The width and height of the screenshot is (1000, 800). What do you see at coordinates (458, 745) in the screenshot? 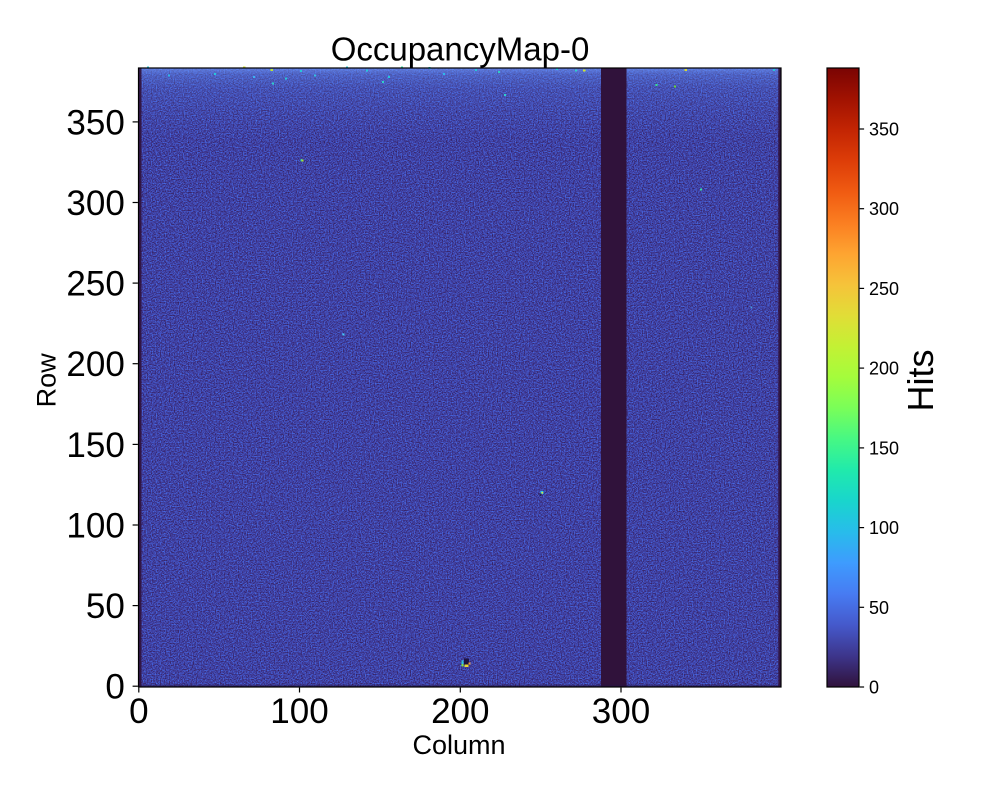
I see `svg-text: Column` at bounding box center [458, 745].